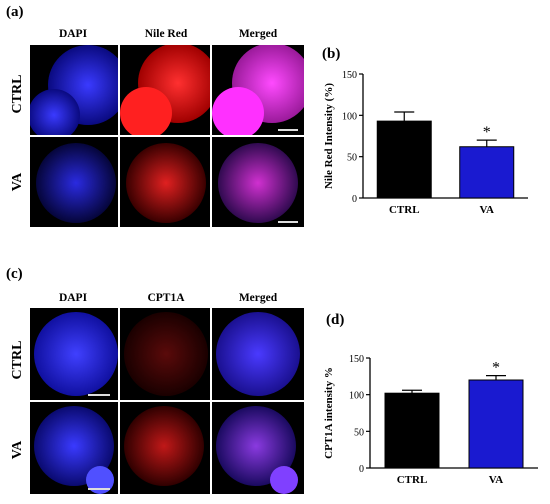 This screenshot has height=504, width=550. Describe the element at coordinates (329, 413) in the screenshot. I see `chart-d-ylabel: CPT1A intensity %` at that location.